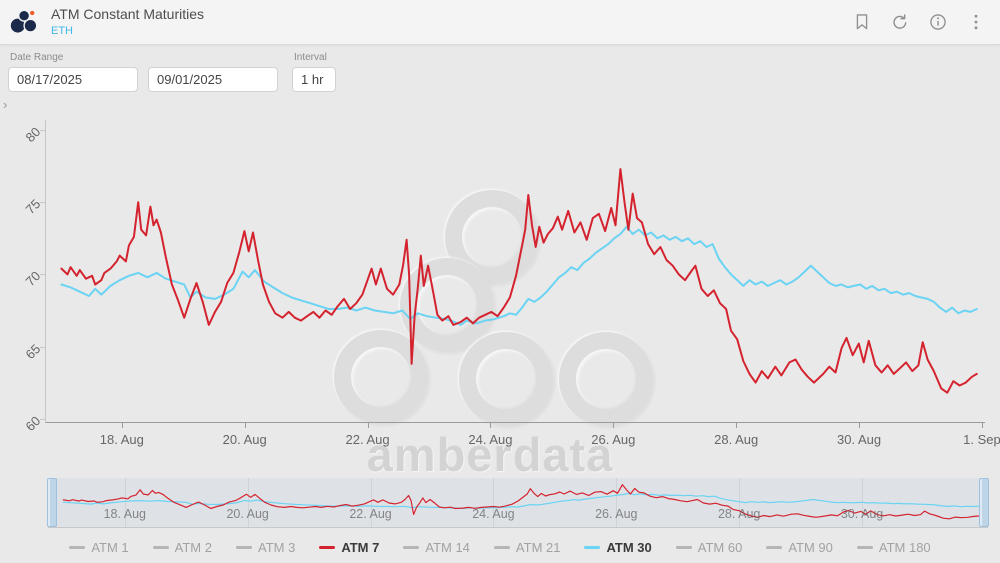 The height and width of the screenshot is (563, 1000). Describe the element at coordinates (900, 22) in the screenshot. I see `refresh-icon` at that location.